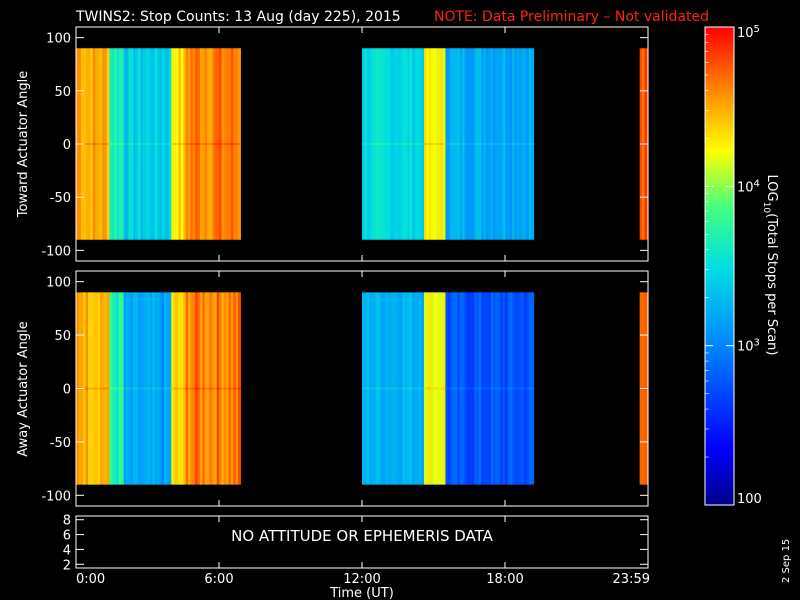 The height and width of the screenshot is (600, 800). Describe the element at coordinates (23, 144) in the screenshot. I see `panel-toward-ylabel: Toward Actuator Angle` at that location.